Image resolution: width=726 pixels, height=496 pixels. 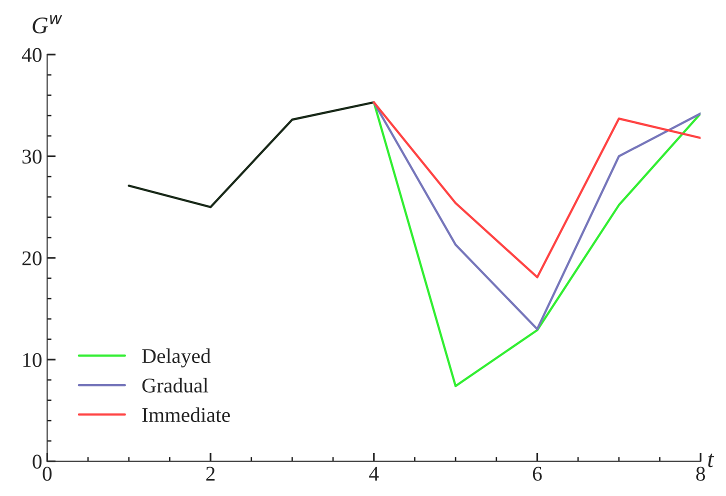 What do you see at coordinates (32, 360) in the screenshot?
I see `y-tick-label: 10` at bounding box center [32, 360].